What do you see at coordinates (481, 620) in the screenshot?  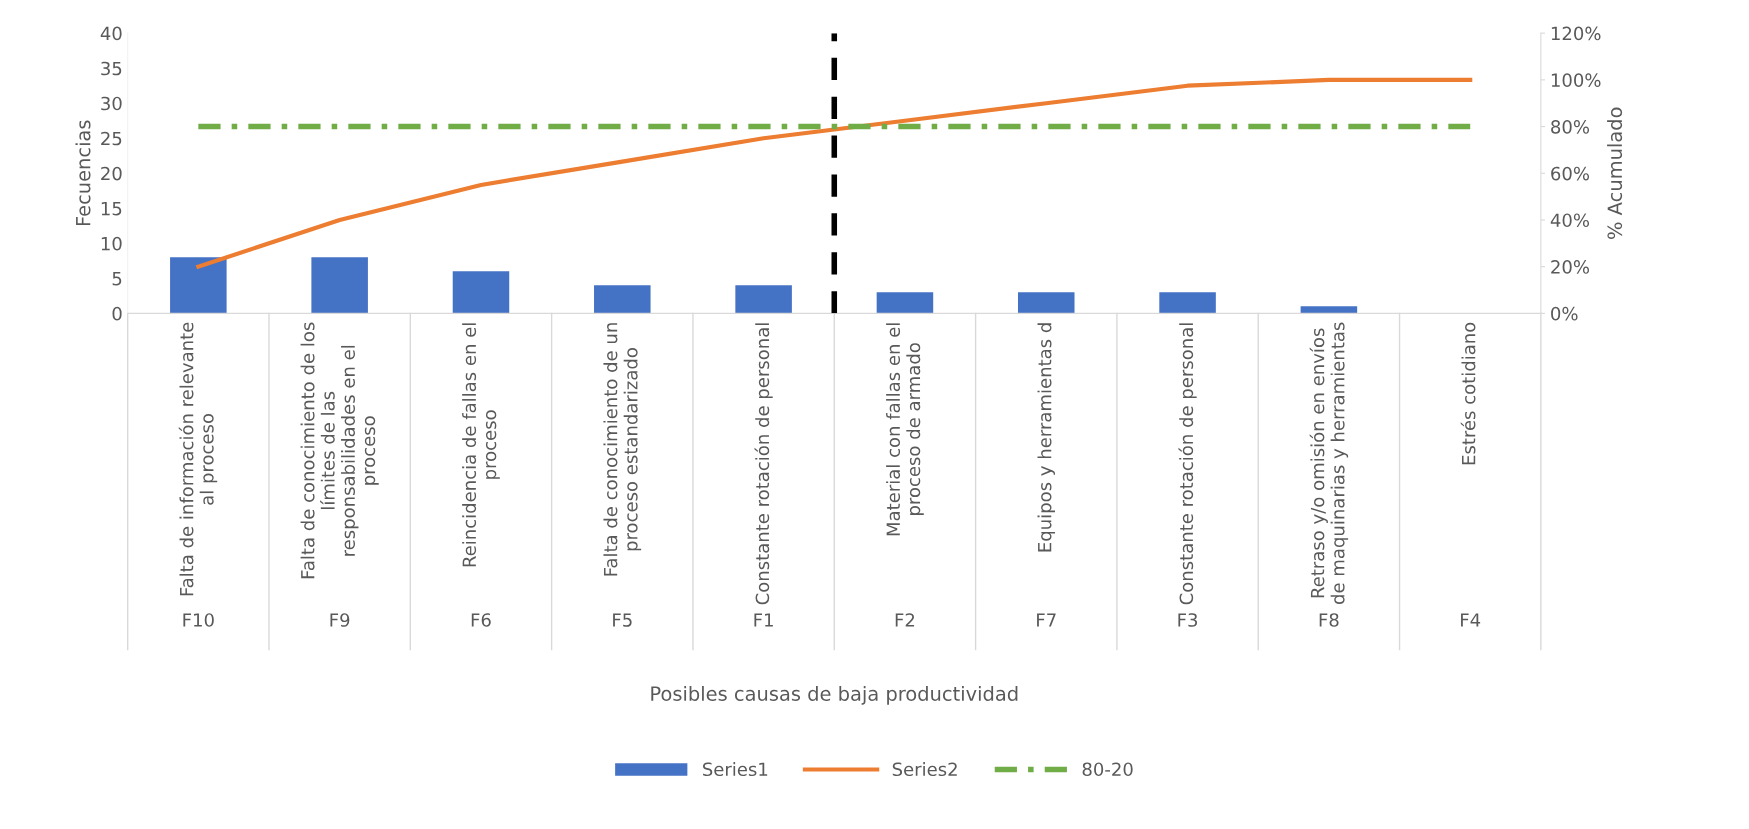 I see `text: F6` at bounding box center [481, 620].